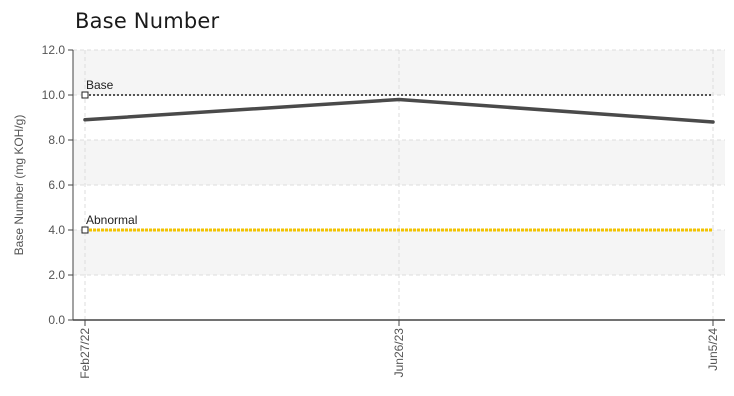 Image resolution: width=734 pixels, height=396 pixels. Describe the element at coordinates (399, 110) in the screenshot. I see `data-series` at that location.